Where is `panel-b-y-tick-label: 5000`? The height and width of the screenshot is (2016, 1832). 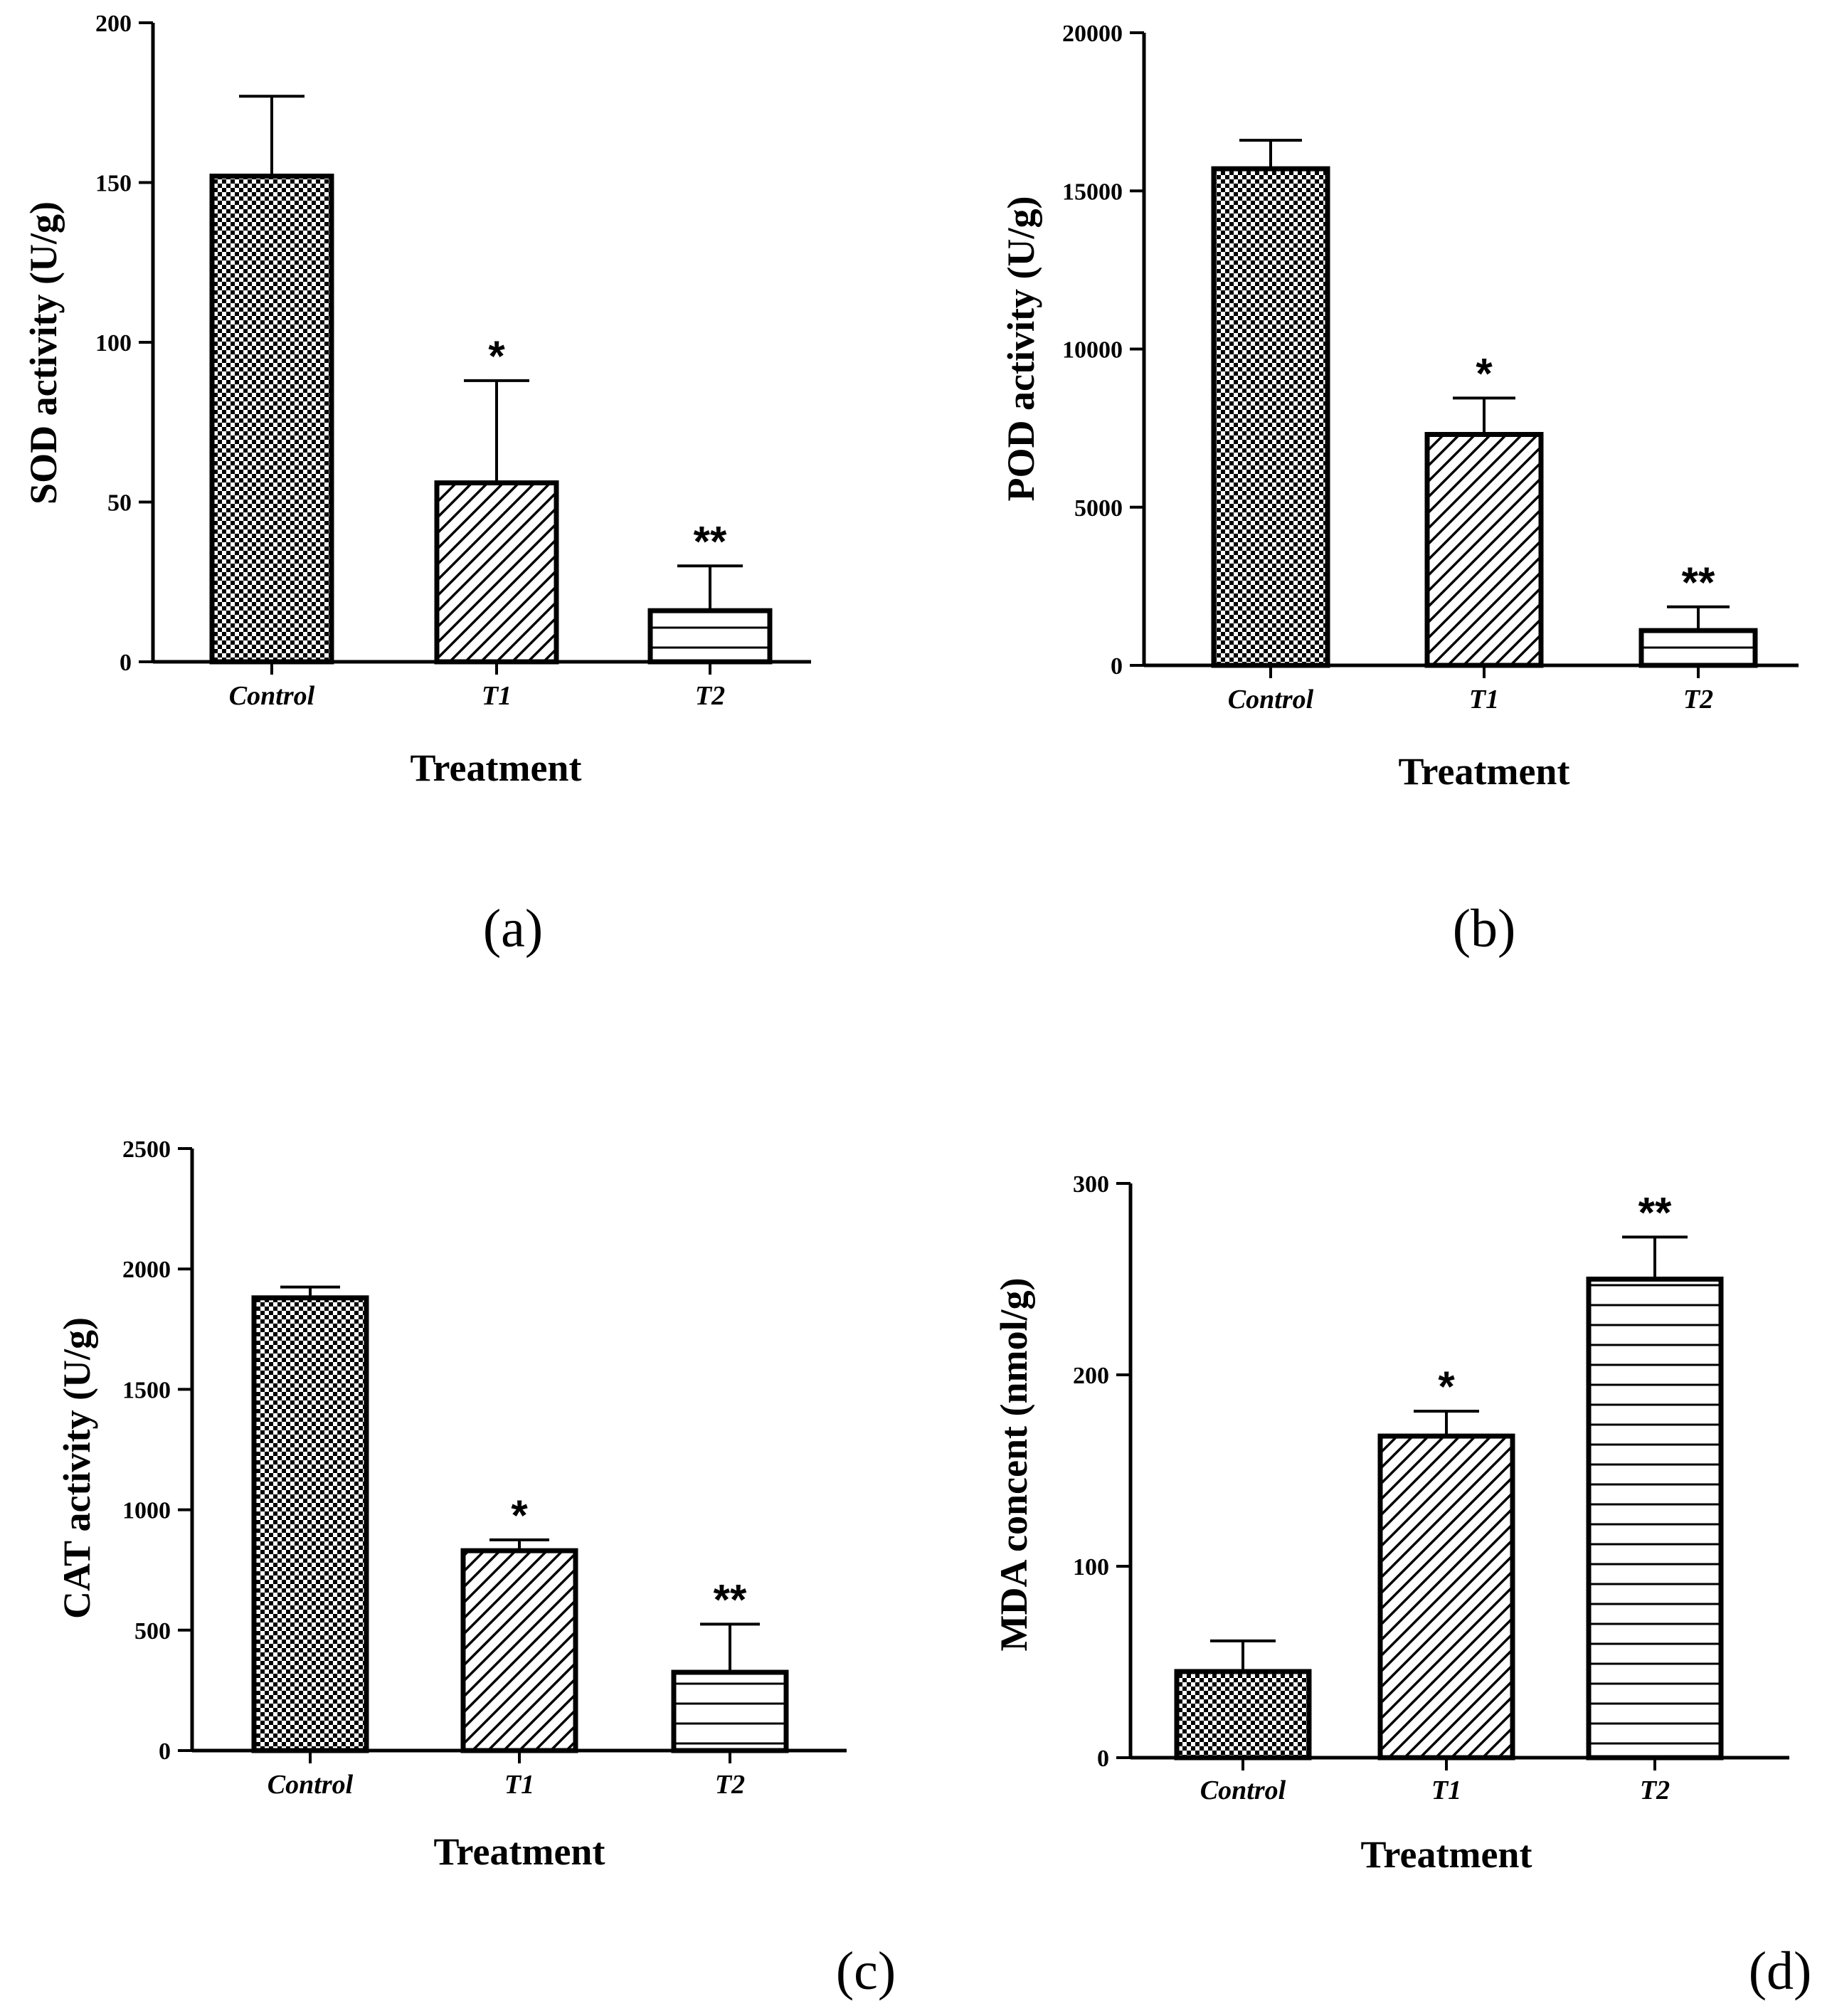
panel-b-y-tick-label: 5000 is located at coordinates (1098, 508).